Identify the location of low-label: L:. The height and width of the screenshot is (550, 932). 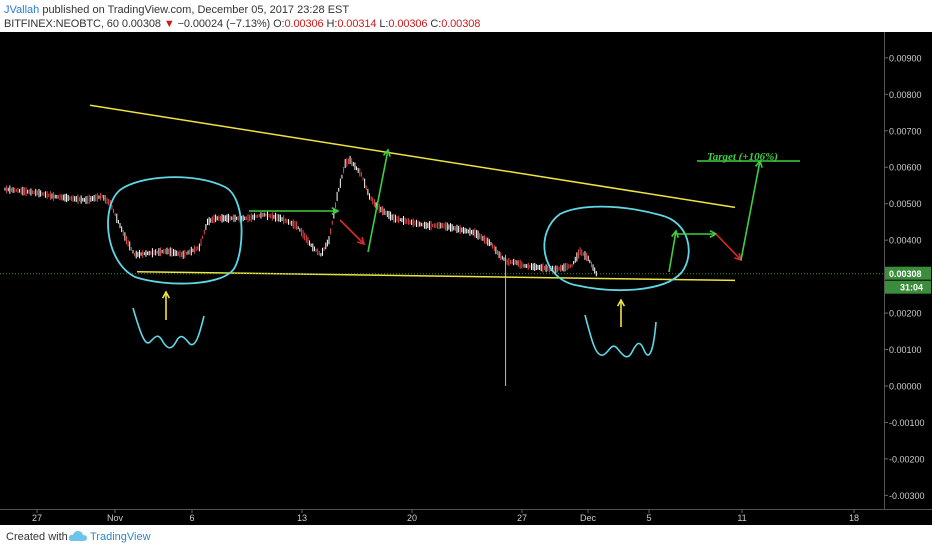
(384, 24).